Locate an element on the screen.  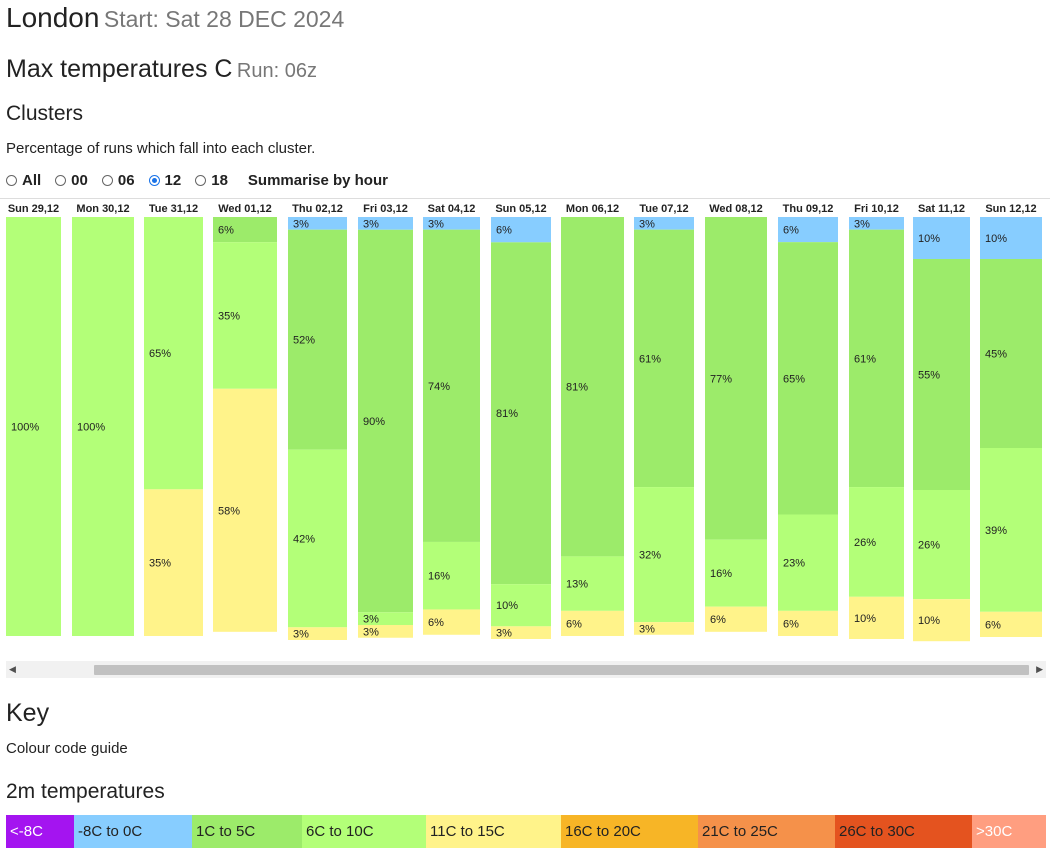
run-option-12: 12 is located at coordinates (165, 180).